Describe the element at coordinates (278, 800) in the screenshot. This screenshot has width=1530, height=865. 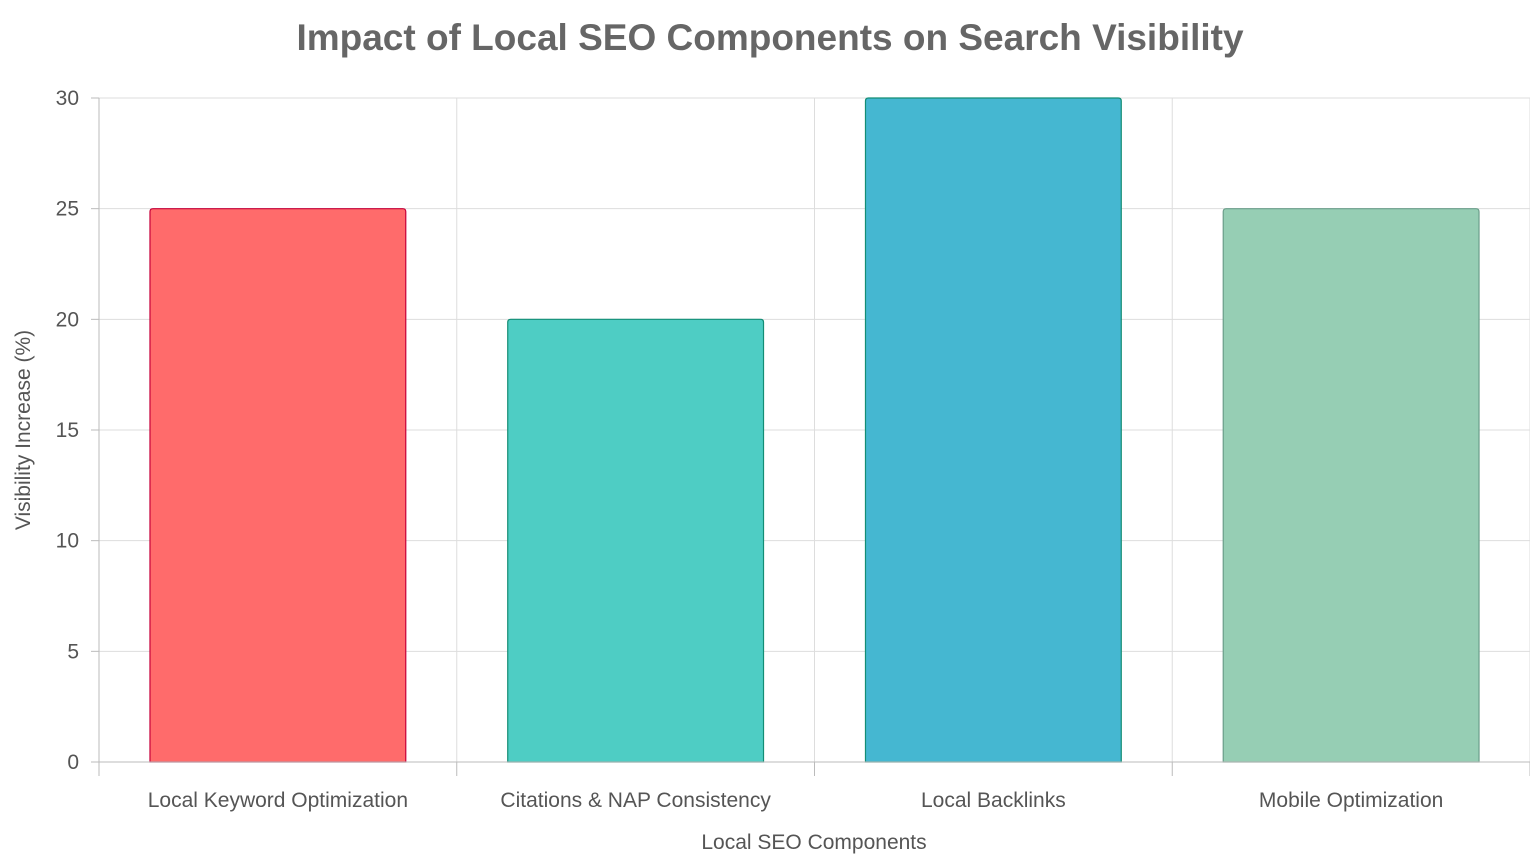
I see `x-tick-label: Local Keyword Optimization` at that location.